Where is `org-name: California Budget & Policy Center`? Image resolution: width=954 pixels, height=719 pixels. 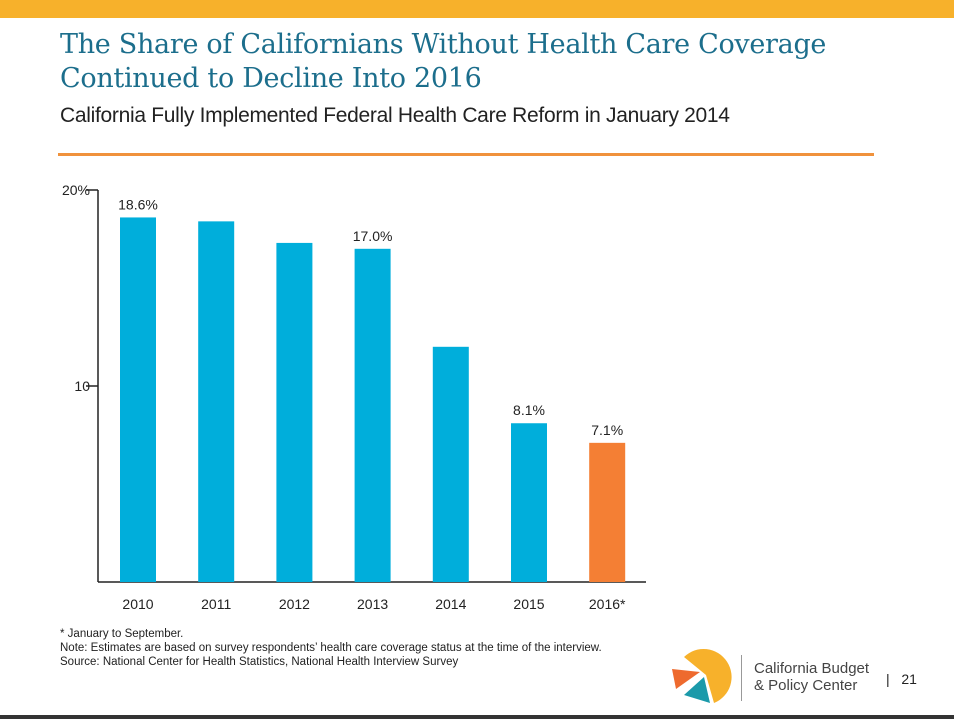
org-name: California Budget & Policy Center is located at coordinates (811, 677).